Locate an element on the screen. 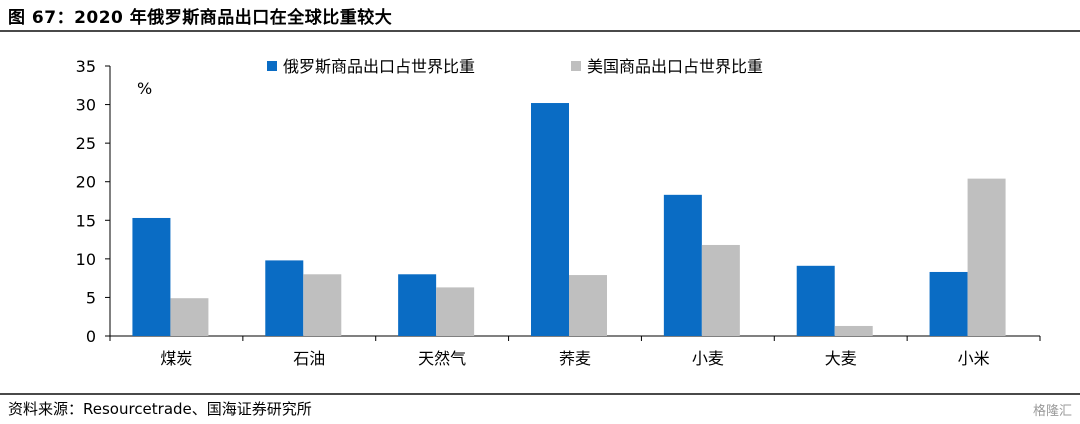 The height and width of the screenshot is (424, 1080). y-tick-label: 20 is located at coordinates (86, 182).